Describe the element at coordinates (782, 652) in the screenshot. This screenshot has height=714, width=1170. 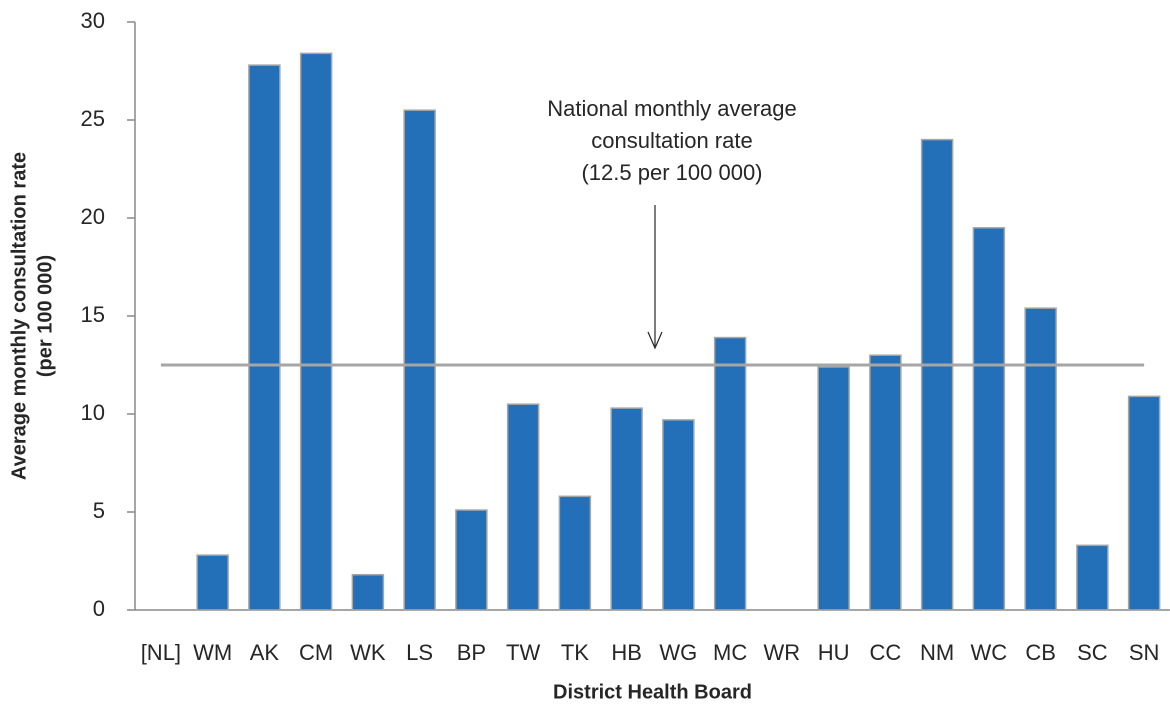
I see `x-tick-label: WR` at that location.